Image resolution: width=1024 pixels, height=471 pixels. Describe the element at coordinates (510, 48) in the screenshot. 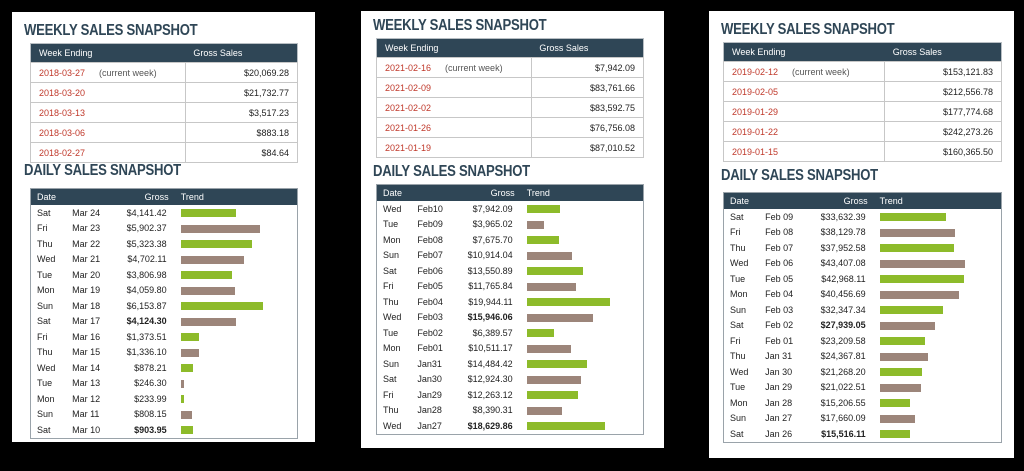

I see `weekly-header-row: Week Ending Gross Sales` at that location.